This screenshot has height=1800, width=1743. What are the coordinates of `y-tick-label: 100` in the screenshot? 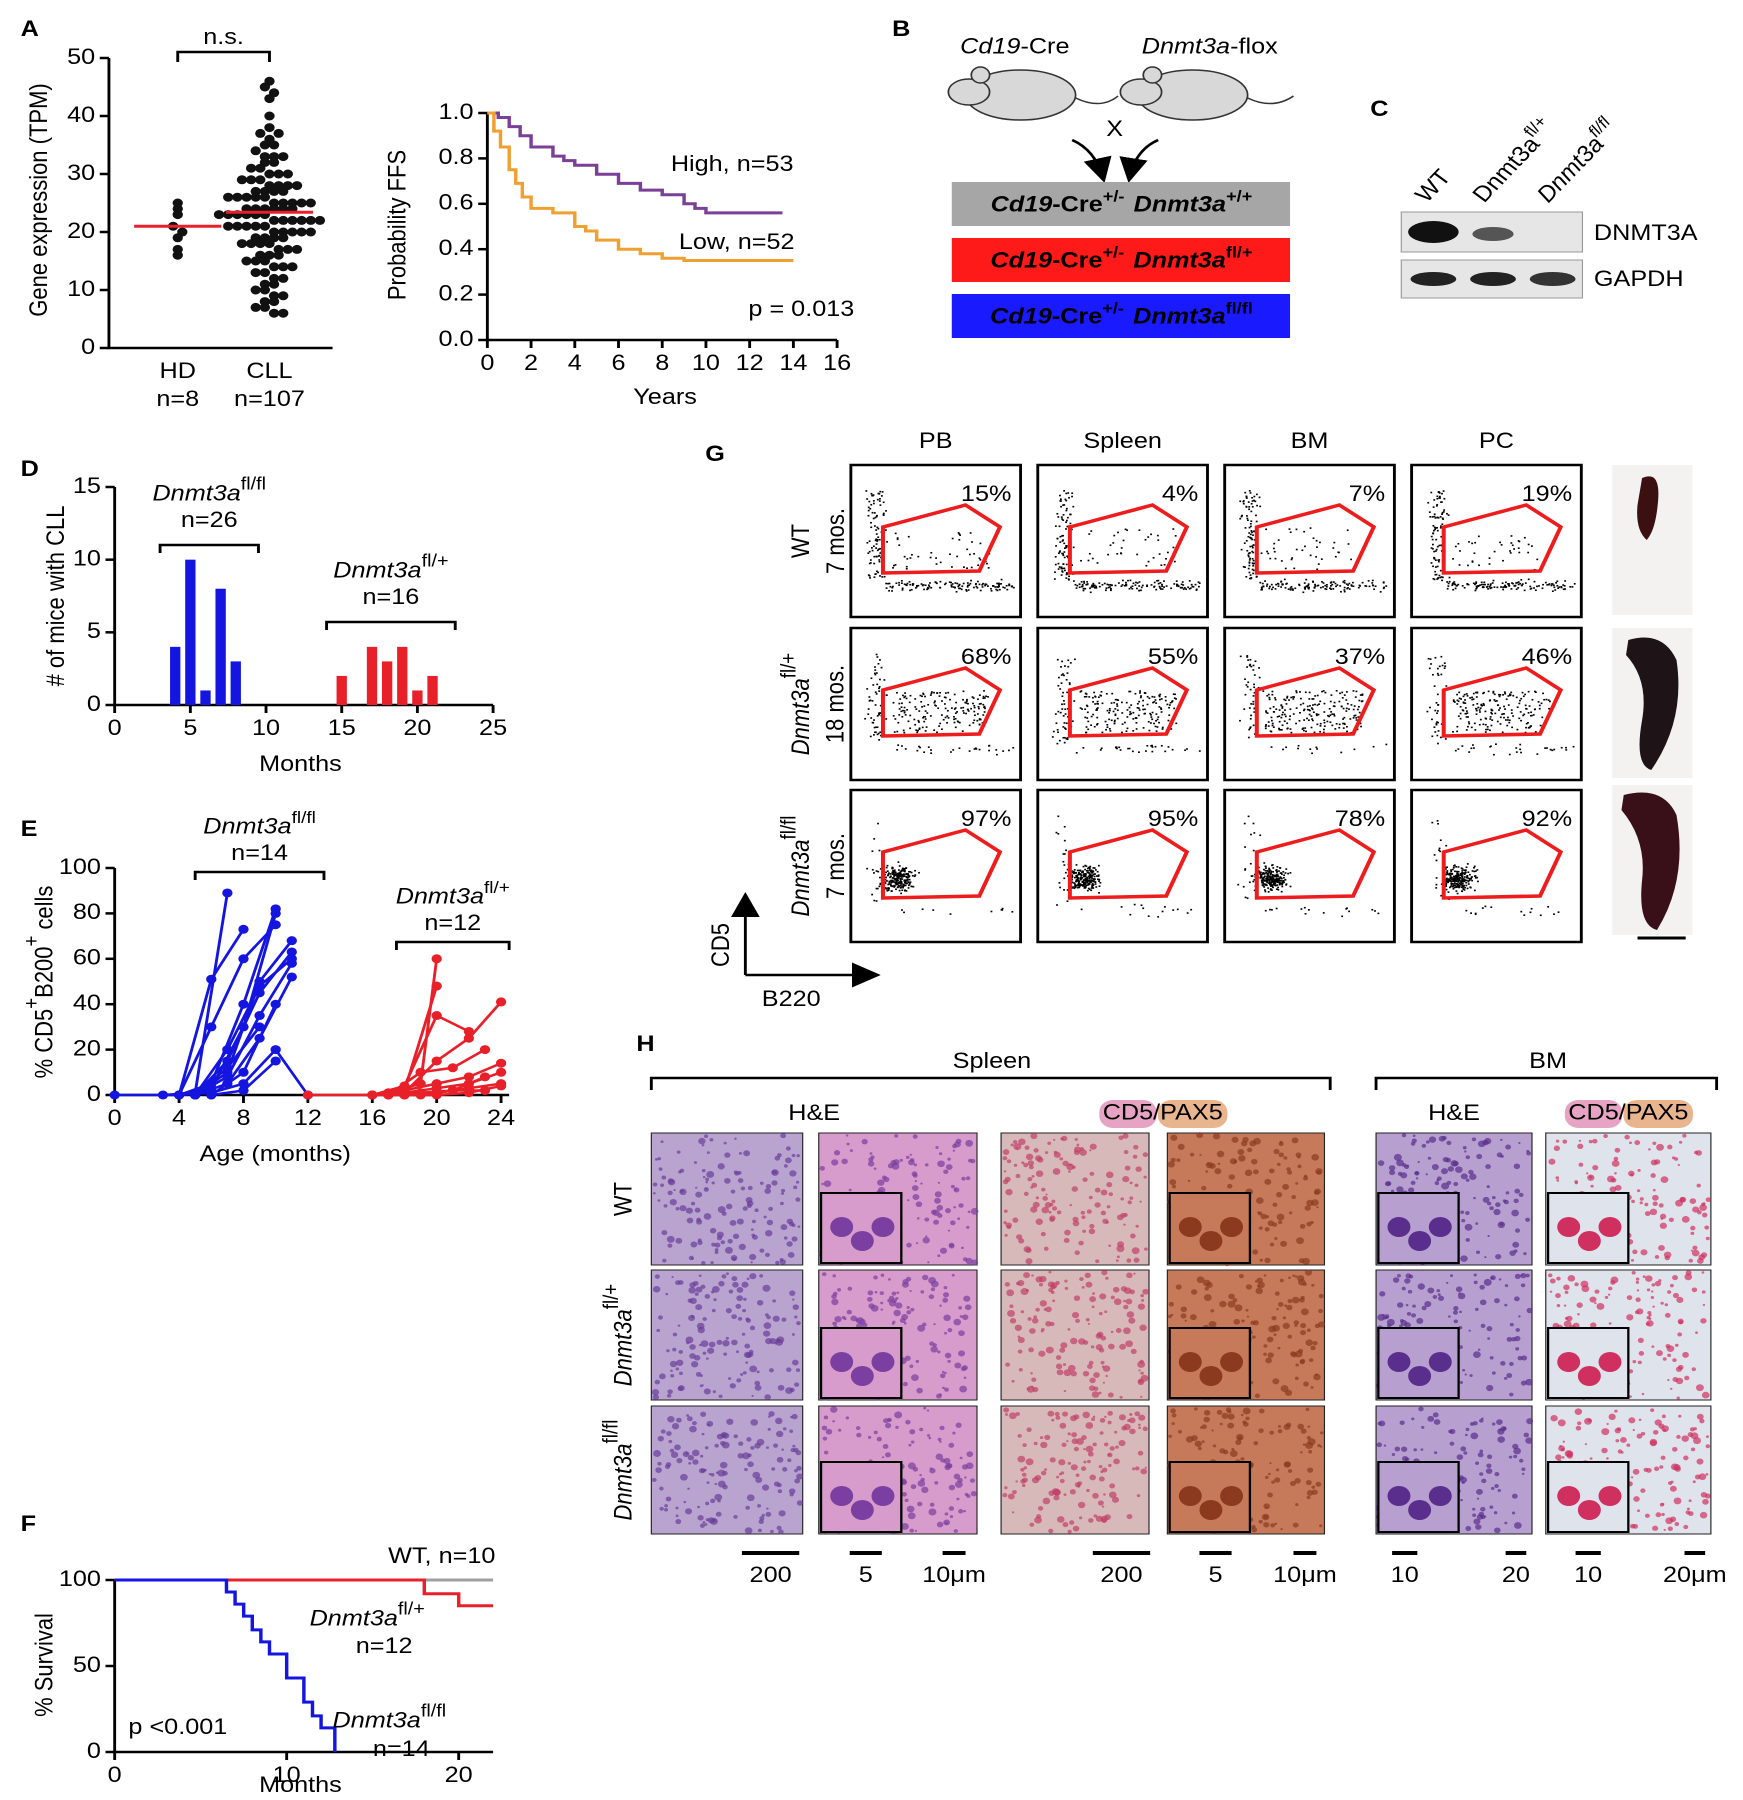 It's located at (80, 1579).